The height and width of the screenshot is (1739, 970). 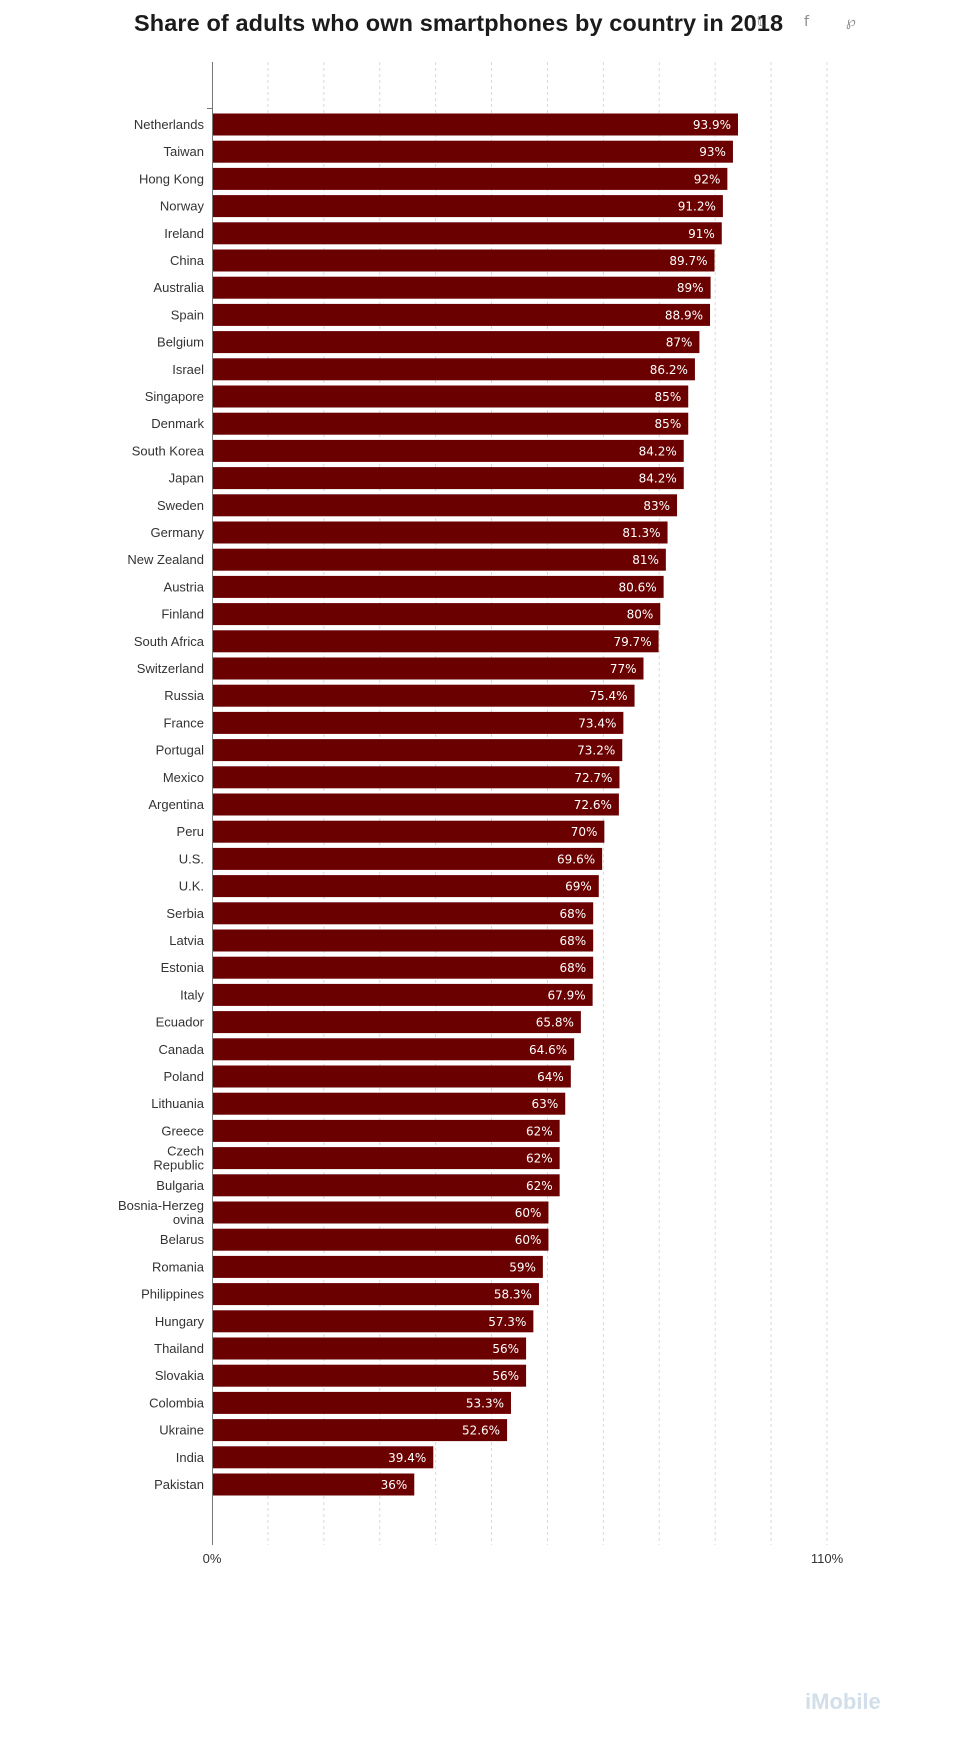 What do you see at coordinates (851, 22) in the screenshot?
I see `pinterest-icon: ℘` at bounding box center [851, 22].